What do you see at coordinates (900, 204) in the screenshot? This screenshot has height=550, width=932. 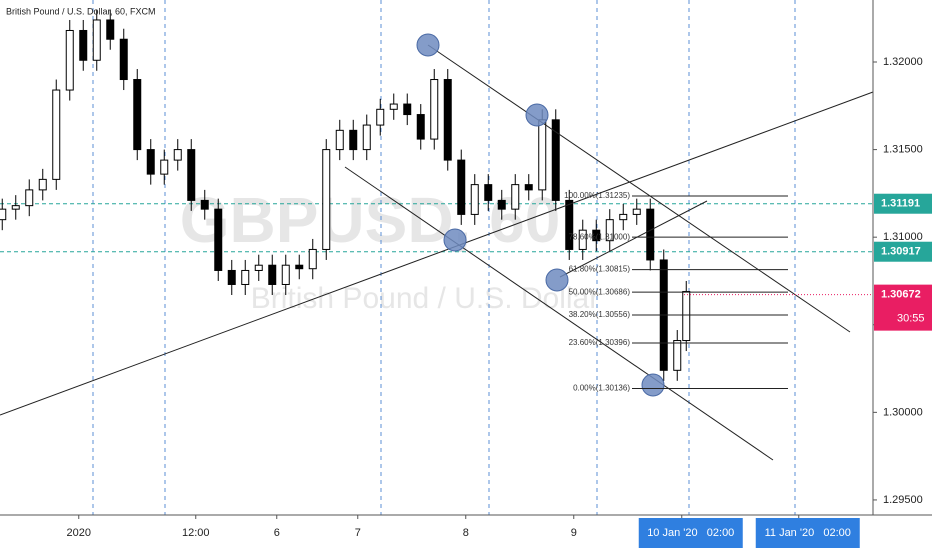 I see `price-line-label: 1.31191` at bounding box center [900, 204].